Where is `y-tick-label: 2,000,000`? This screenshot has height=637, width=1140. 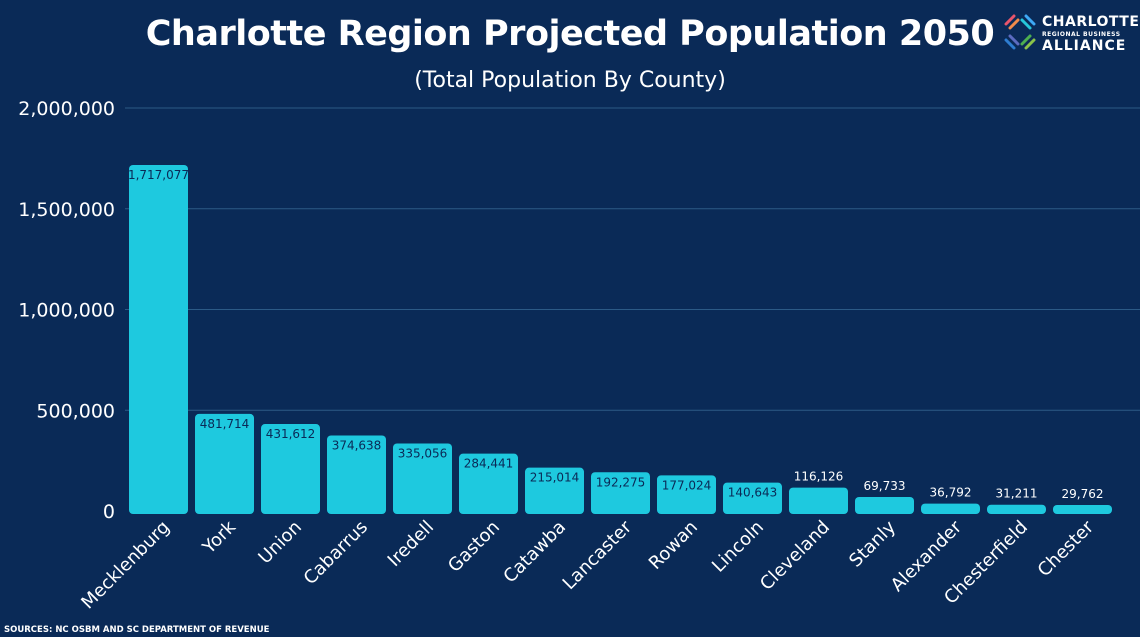
y-tick-label: 2,000,000 is located at coordinates (66, 109).